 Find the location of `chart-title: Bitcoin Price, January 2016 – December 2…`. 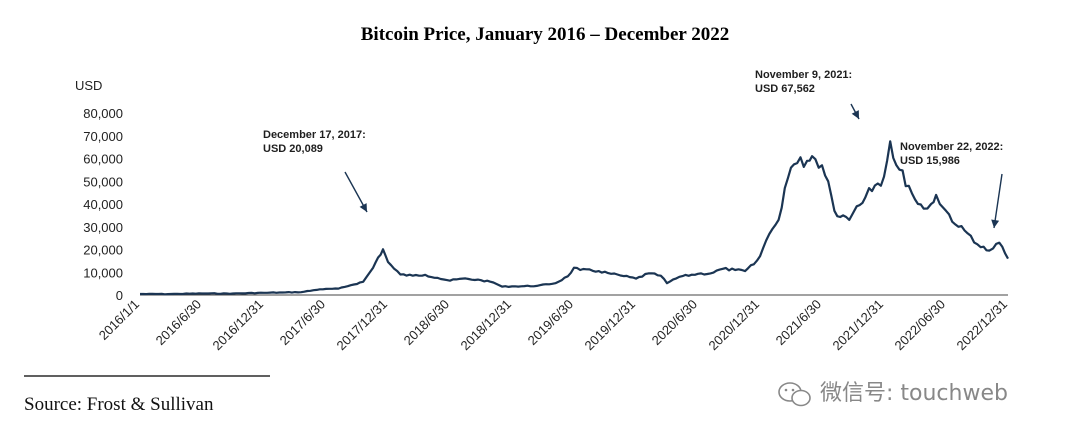

chart-title: Bitcoin Price, January 2016 – December 2… is located at coordinates (545, 34).